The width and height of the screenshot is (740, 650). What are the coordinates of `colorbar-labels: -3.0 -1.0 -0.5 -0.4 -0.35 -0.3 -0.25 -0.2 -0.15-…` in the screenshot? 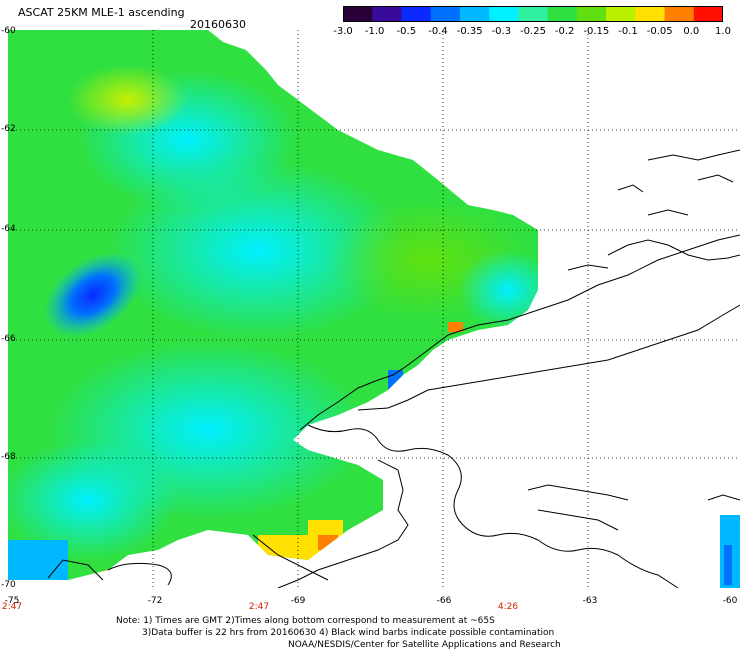 It's located at (531, 33).